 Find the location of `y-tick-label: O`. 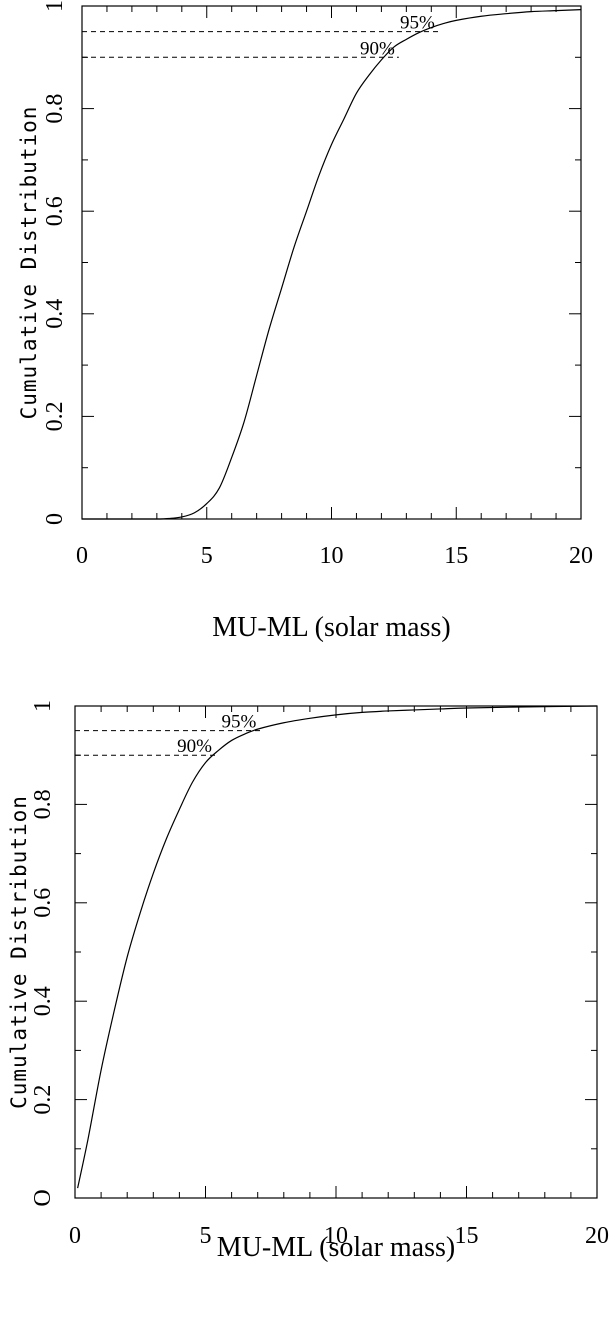

y-tick-label: O is located at coordinates (43, 1197).